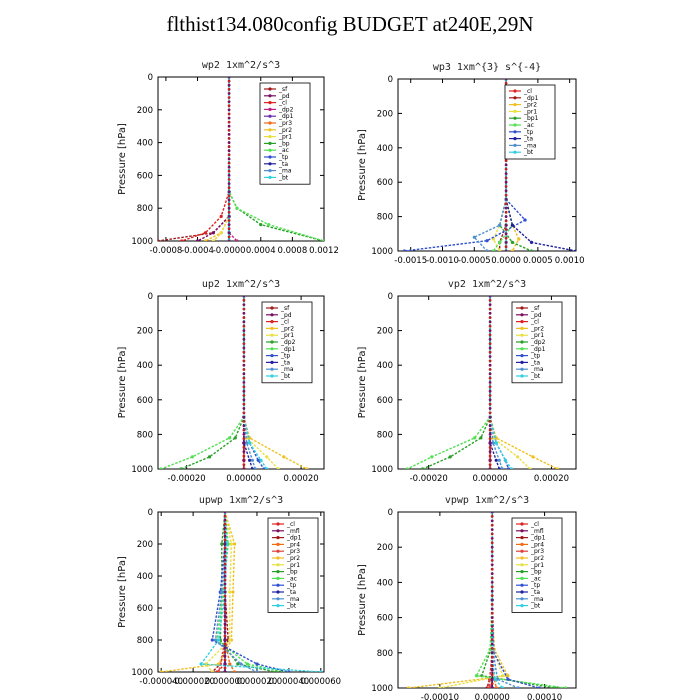 The width and height of the screenshot is (700, 700). What do you see at coordinates (487, 382) in the screenshot?
I see `plot-frame` at bounding box center [487, 382].